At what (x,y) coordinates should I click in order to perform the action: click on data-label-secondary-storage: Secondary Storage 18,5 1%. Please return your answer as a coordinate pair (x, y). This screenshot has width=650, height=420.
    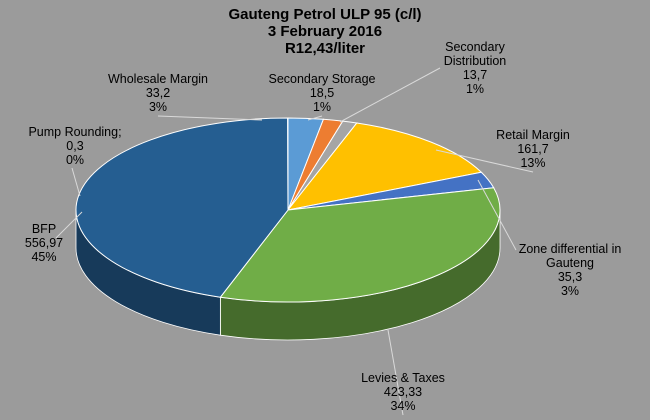
    Looking at the image, I should click on (322, 93).